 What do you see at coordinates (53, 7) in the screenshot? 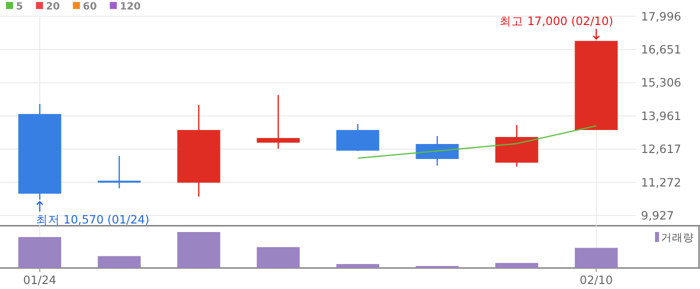
I see `legend-label: 20` at bounding box center [53, 7].